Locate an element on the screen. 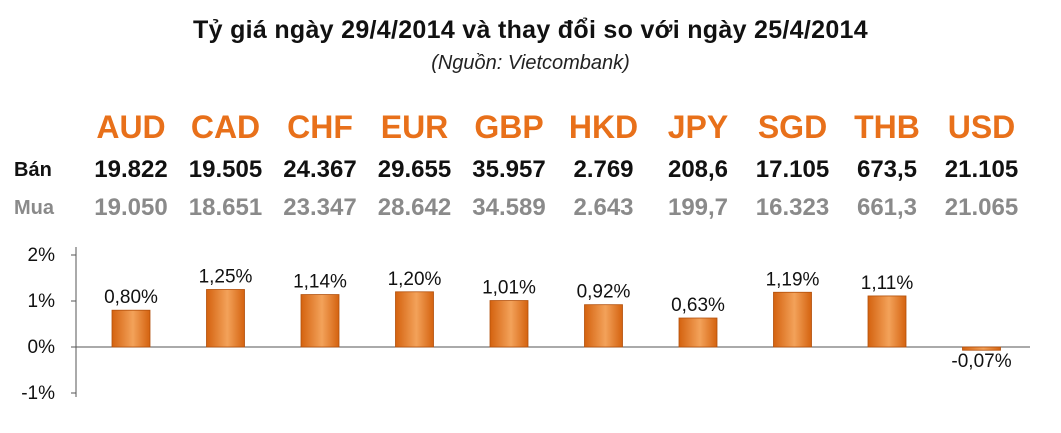  y-tick-label: 1% is located at coordinates (42, 301).